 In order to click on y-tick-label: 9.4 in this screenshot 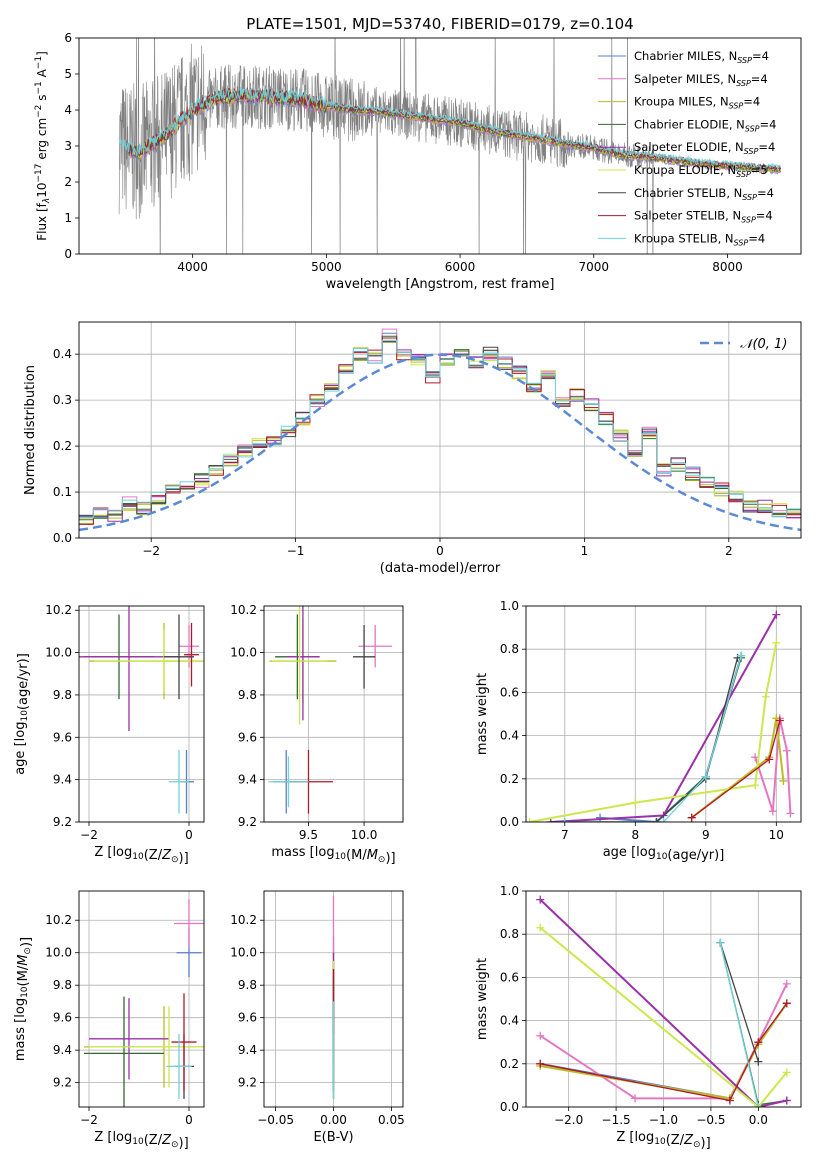, I will do `click(247, 780)`.